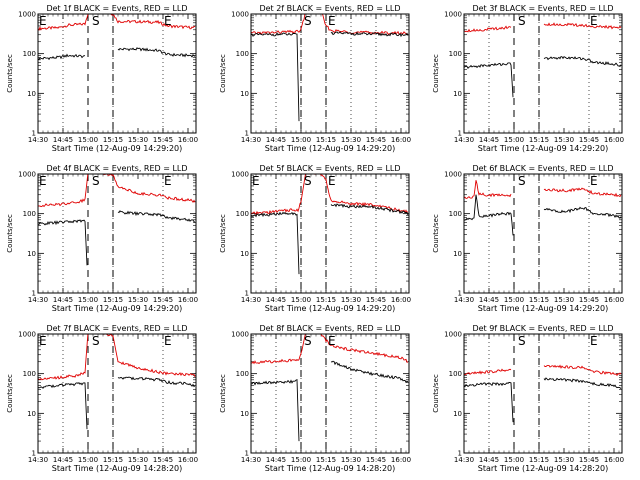  I want to click on panel-title: Det 9f BLACK = Events, RED = LLD, so click(542, 328).